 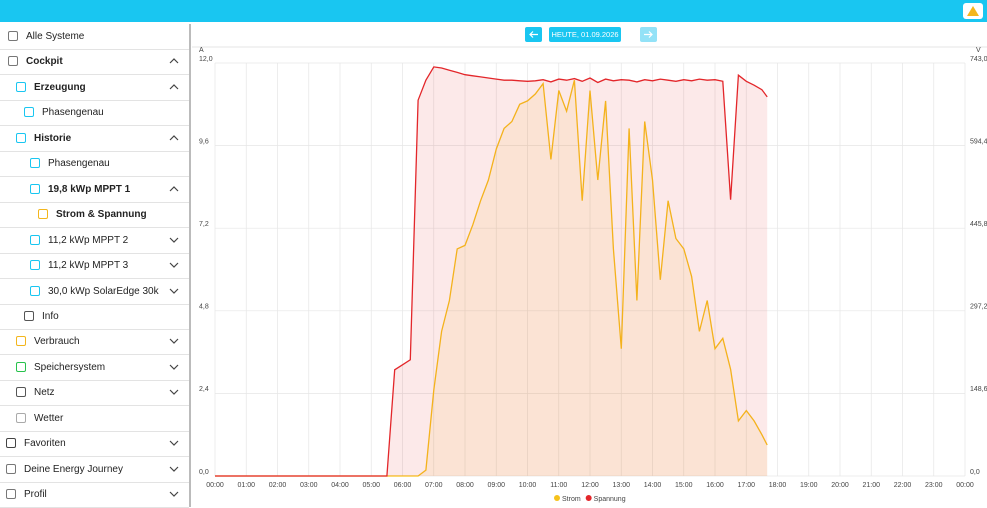 What do you see at coordinates (103, 291) in the screenshot?
I see `menu-label: 30,0 kWp SolarEdge 30k` at bounding box center [103, 291].